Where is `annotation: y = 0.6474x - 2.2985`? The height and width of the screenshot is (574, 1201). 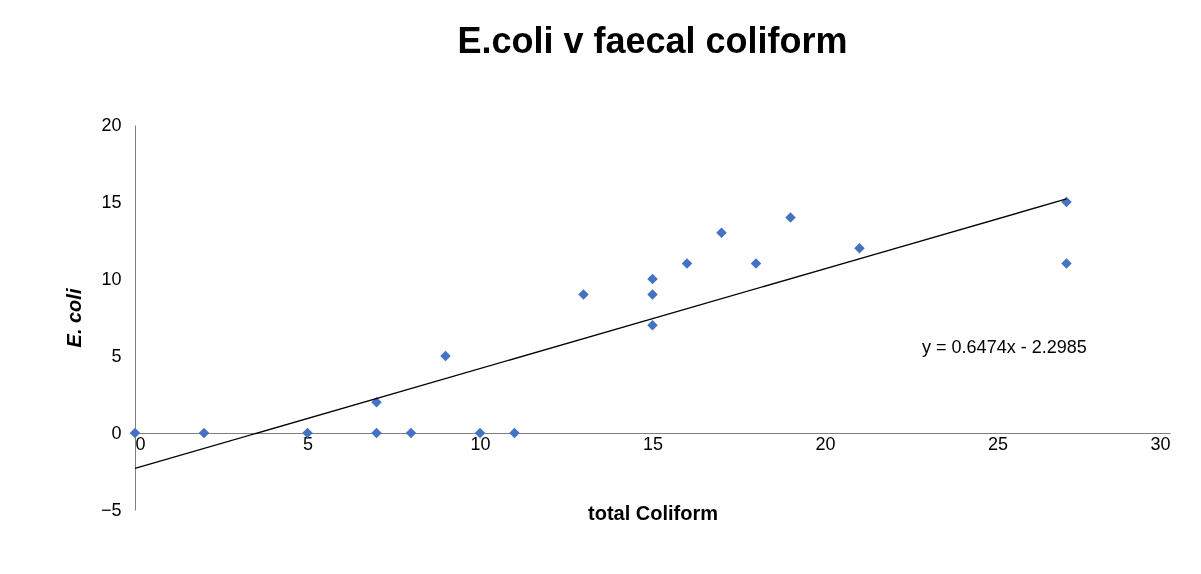 annotation: y = 0.6474x - 2.2985 is located at coordinates (1004, 347).